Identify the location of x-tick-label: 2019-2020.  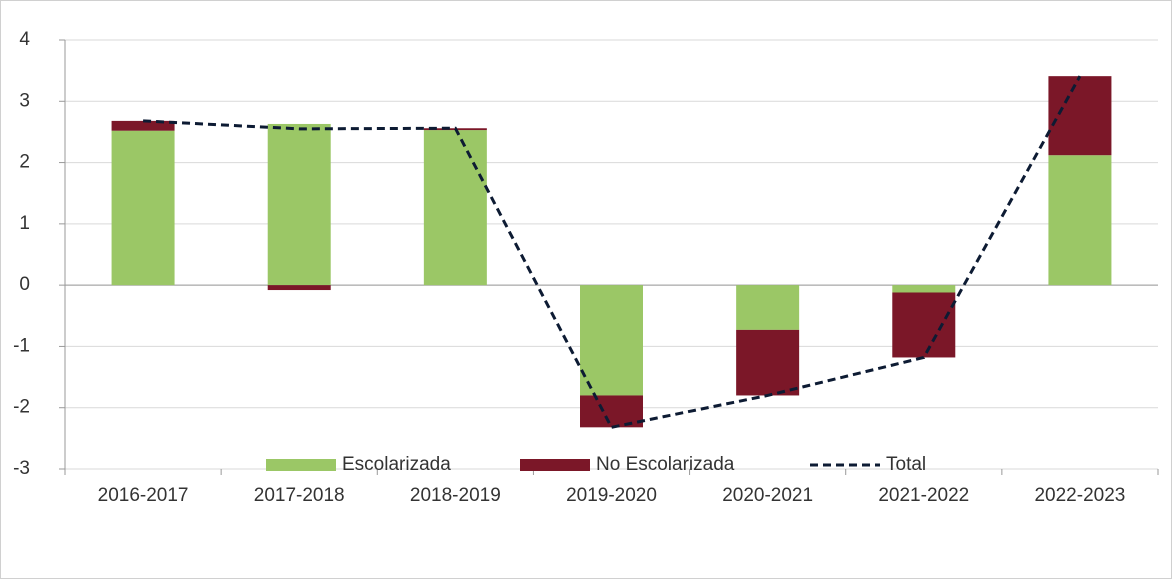
(611, 495).